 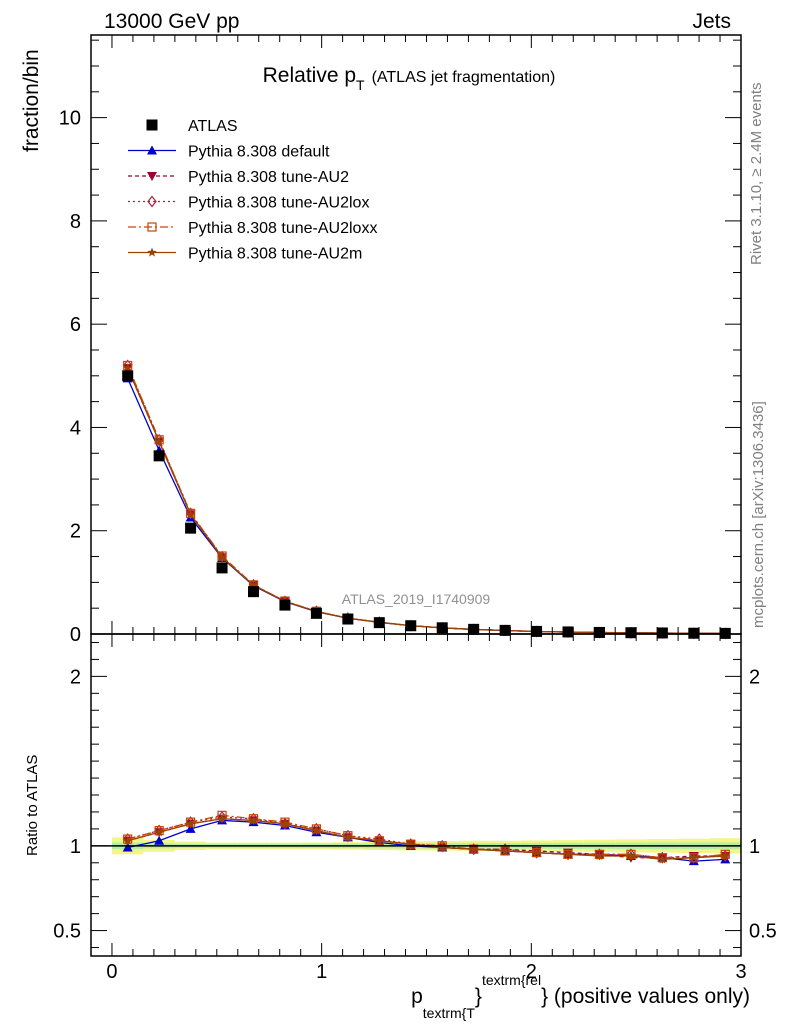 What do you see at coordinates (278, 203) in the screenshot?
I see `legend-label: Pythia 8.308 tune-AU2lox` at bounding box center [278, 203].